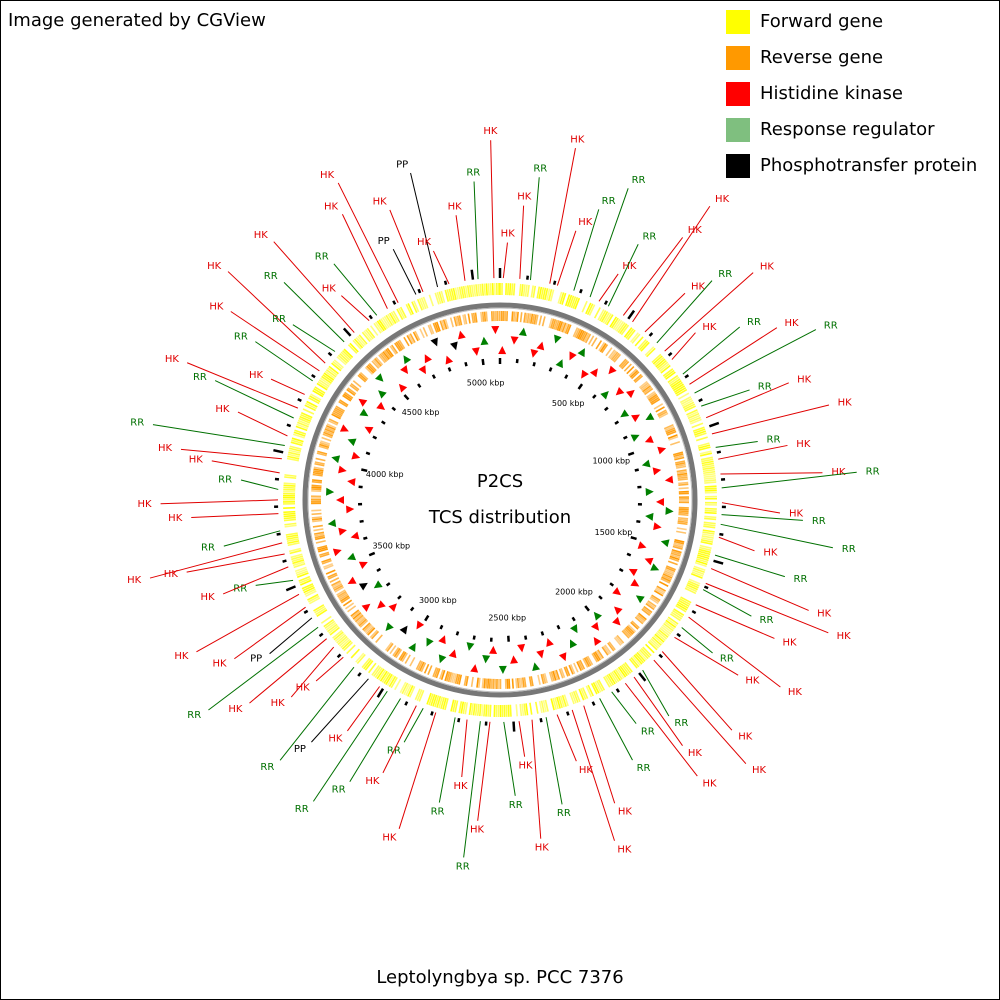  I want to click on scale-label: 3500 kbp, so click(391, 545).